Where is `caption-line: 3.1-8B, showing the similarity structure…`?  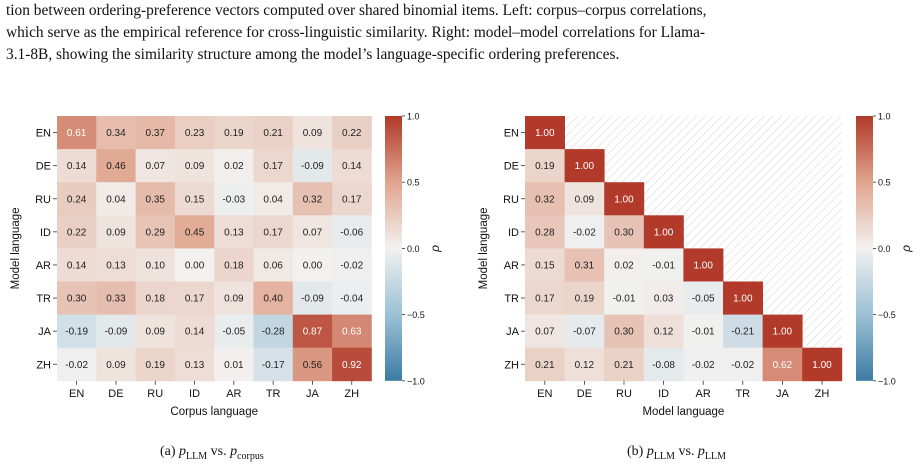 caption-line: 3.1-8B, showing the similarity structure… is located at coordinates (313, 54).